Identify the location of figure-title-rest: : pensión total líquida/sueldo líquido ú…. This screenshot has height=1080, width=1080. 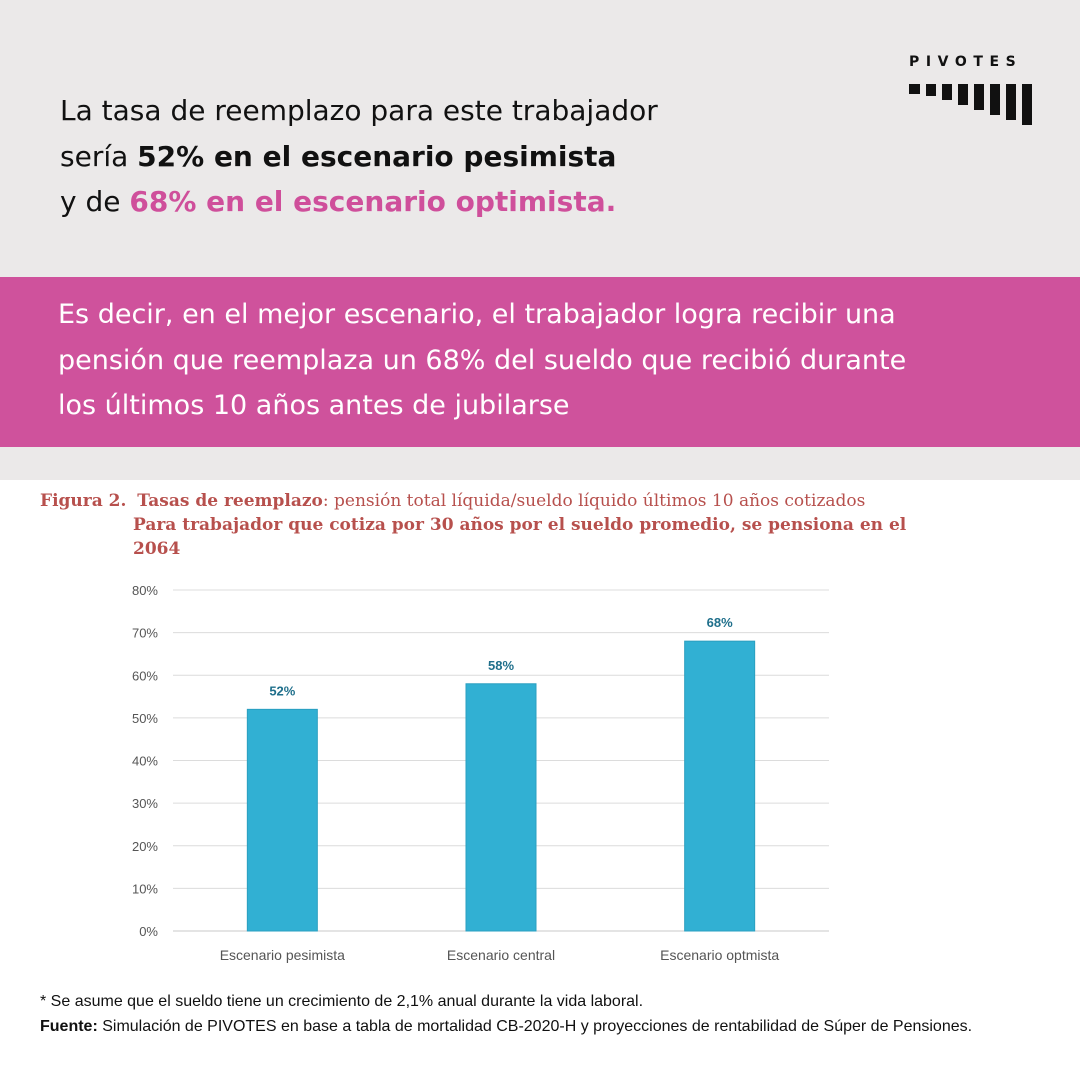
(594, 501).